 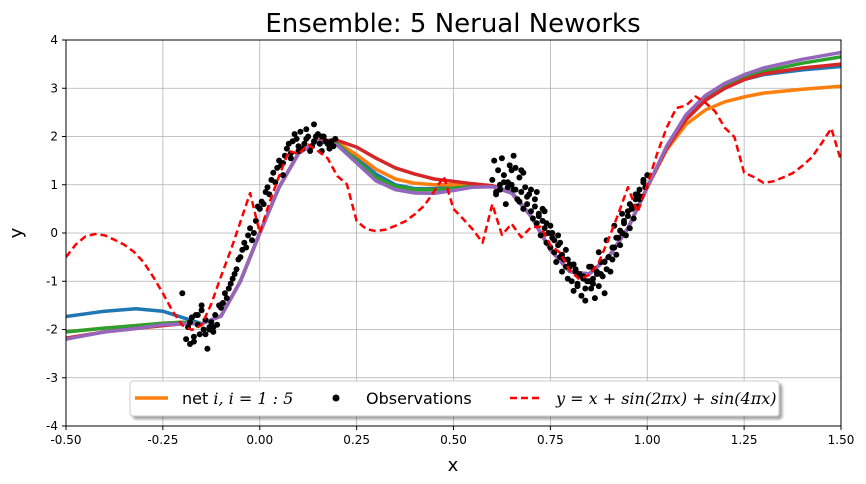 I want to click on x-tick-label: 0.75, so click(x=550, y=440).